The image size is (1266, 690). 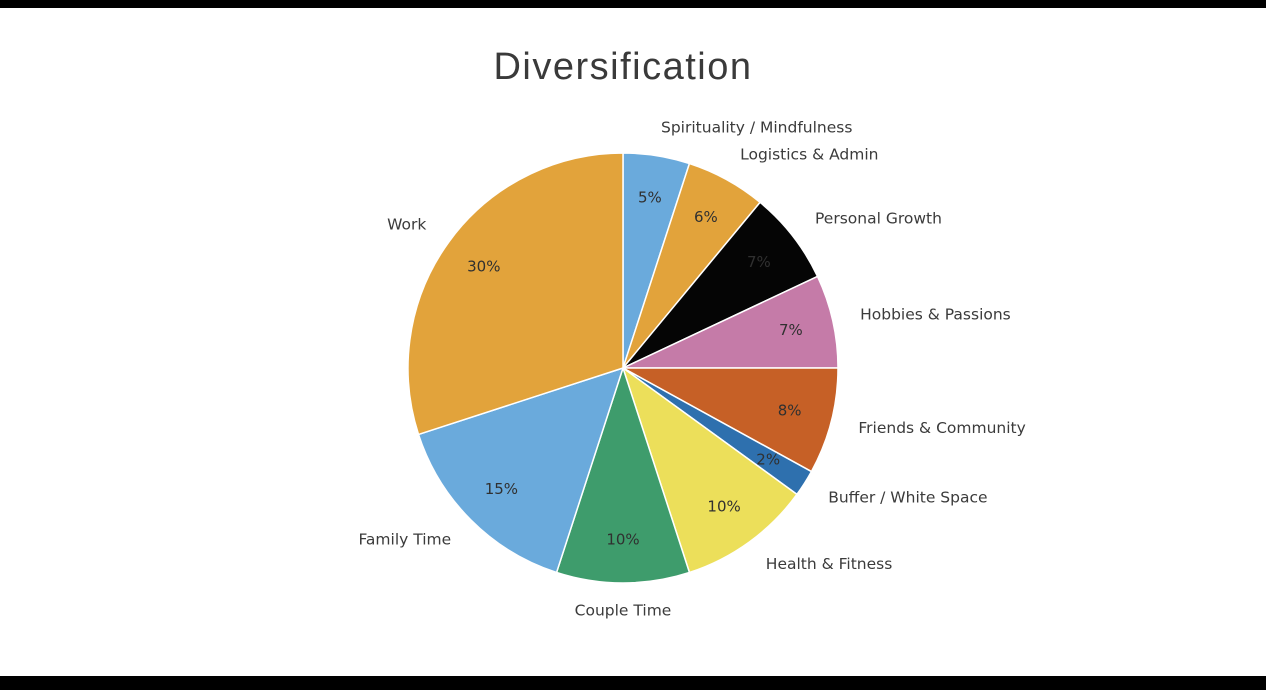 I want to click on slice-percent-family-time: 15%, so click(x=501, y=489).